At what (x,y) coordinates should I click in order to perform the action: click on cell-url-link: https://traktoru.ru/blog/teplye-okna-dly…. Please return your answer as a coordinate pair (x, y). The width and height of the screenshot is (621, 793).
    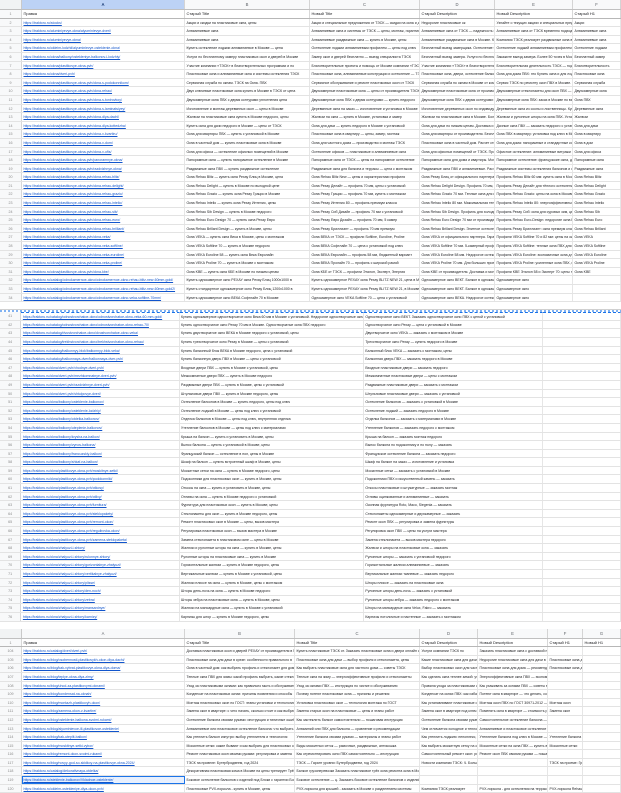
    Looking at the image, I should click on (103, 676).